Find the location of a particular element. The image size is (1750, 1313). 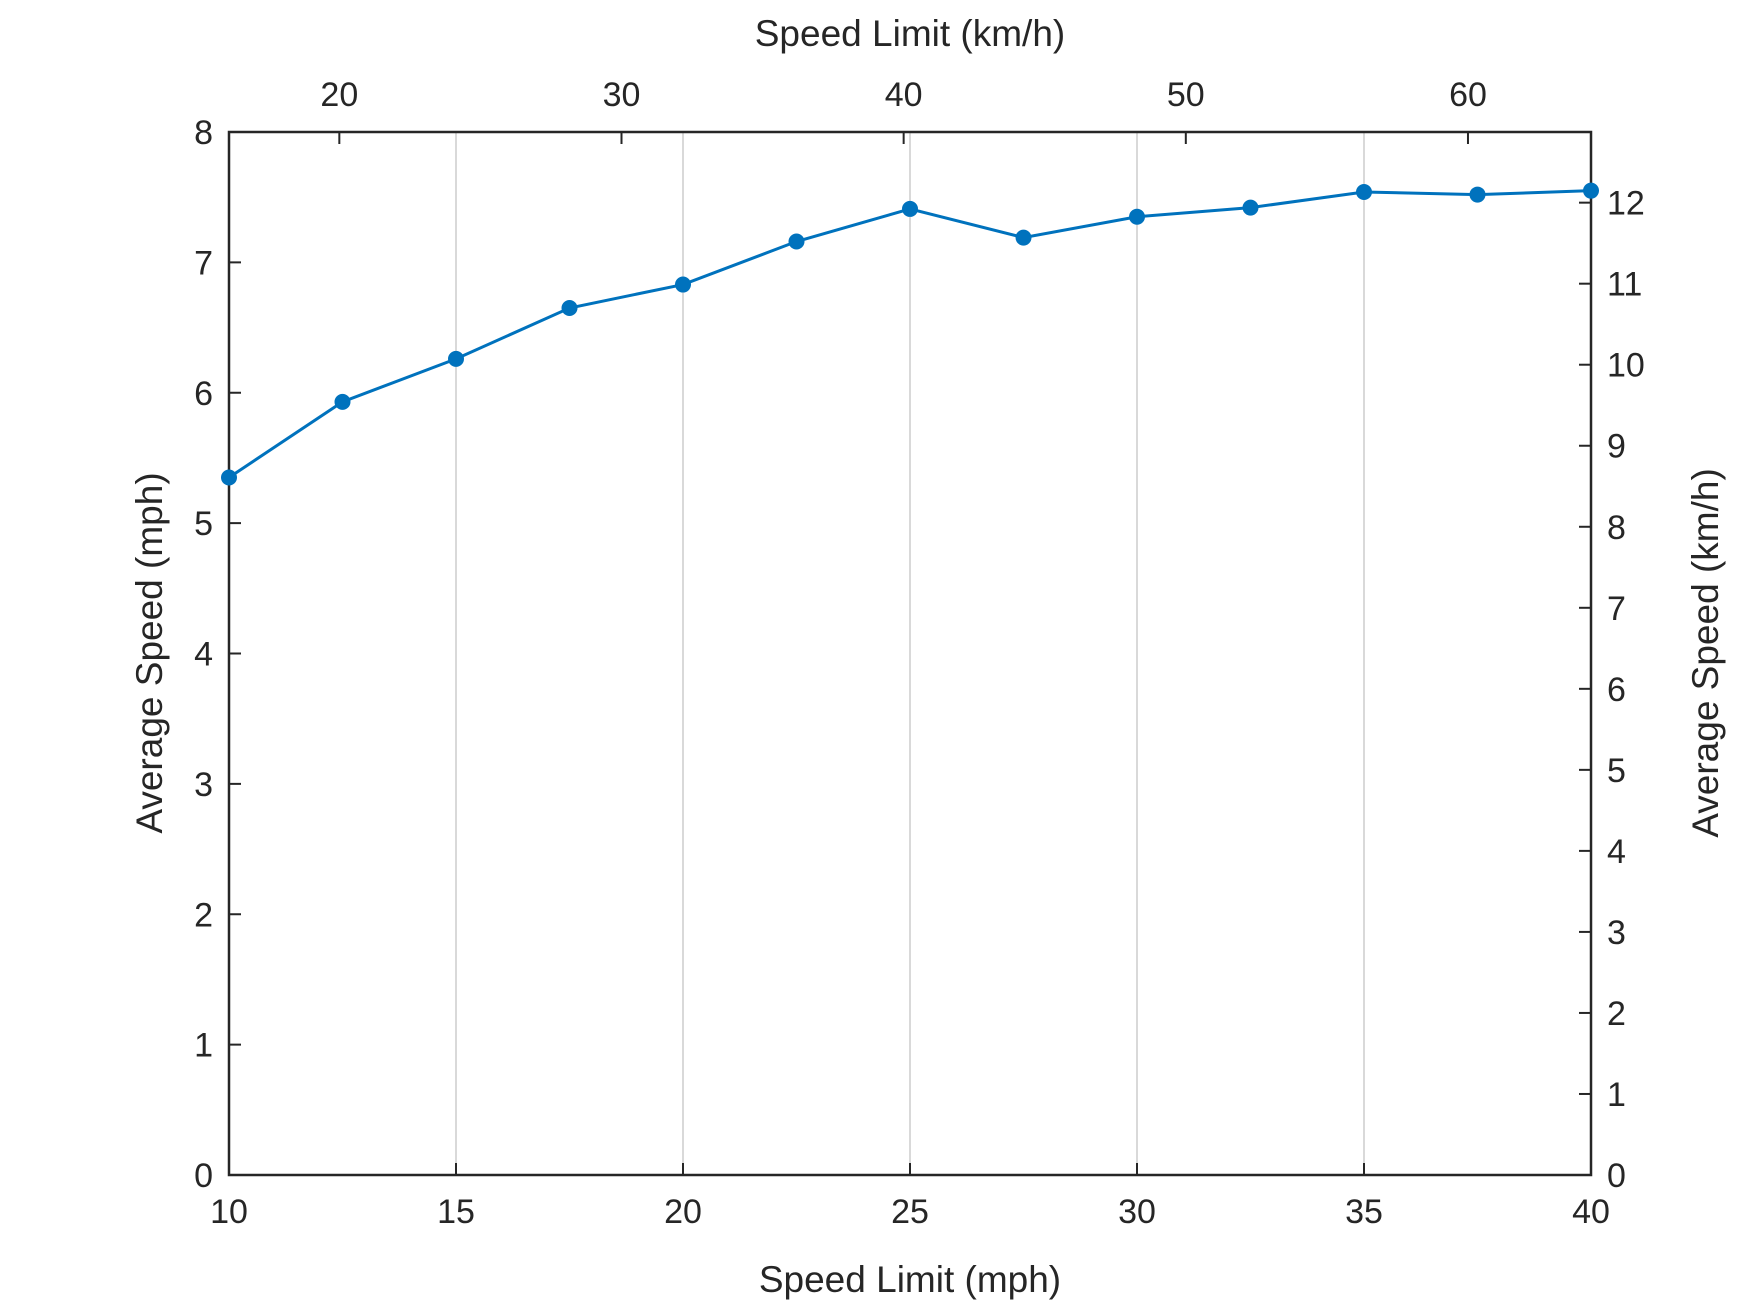

y2-tick-label: 3 is located at coordinates (1616, 933).